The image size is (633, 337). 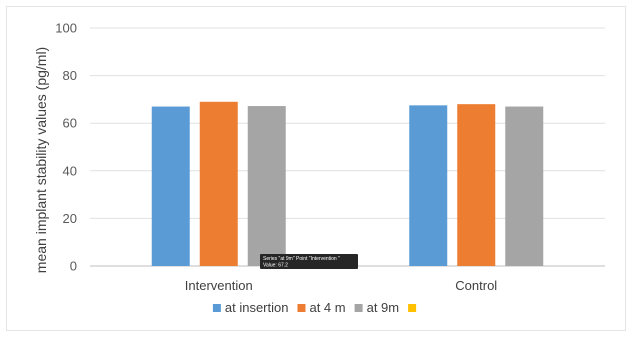 I want to click on legend-item: at 4 m, so click(x=321, y=307).